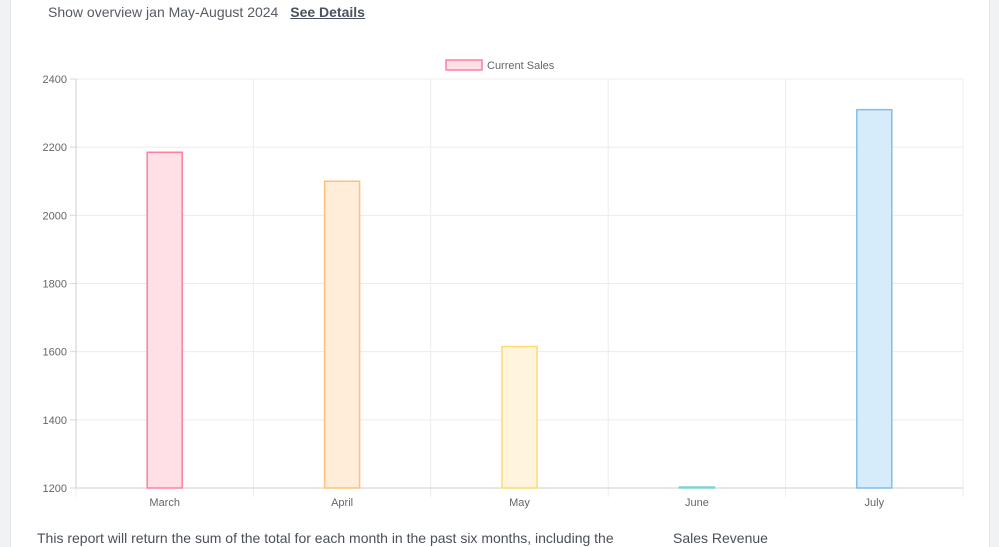 This screenshot has width=999, height=547. What do you see at coordinates (55, 421) in the screenshot?
I see `y-tick-label: 1400` at bounding box center [55, 421].